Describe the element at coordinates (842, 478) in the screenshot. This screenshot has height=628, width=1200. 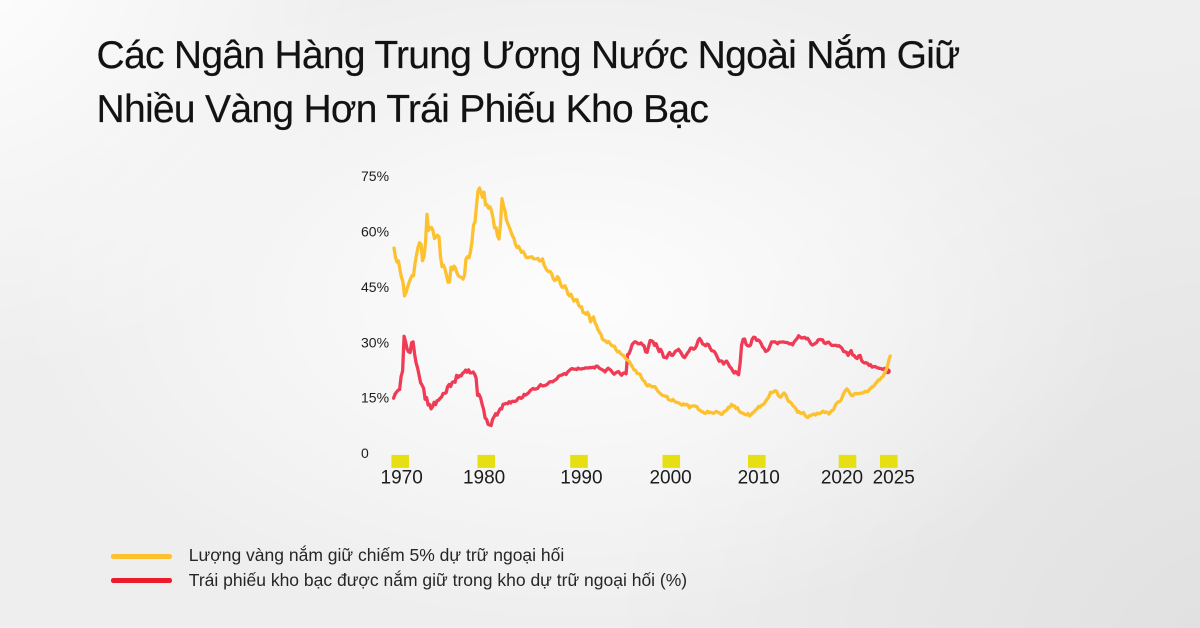
I see `svg-text: 2020` at that location.